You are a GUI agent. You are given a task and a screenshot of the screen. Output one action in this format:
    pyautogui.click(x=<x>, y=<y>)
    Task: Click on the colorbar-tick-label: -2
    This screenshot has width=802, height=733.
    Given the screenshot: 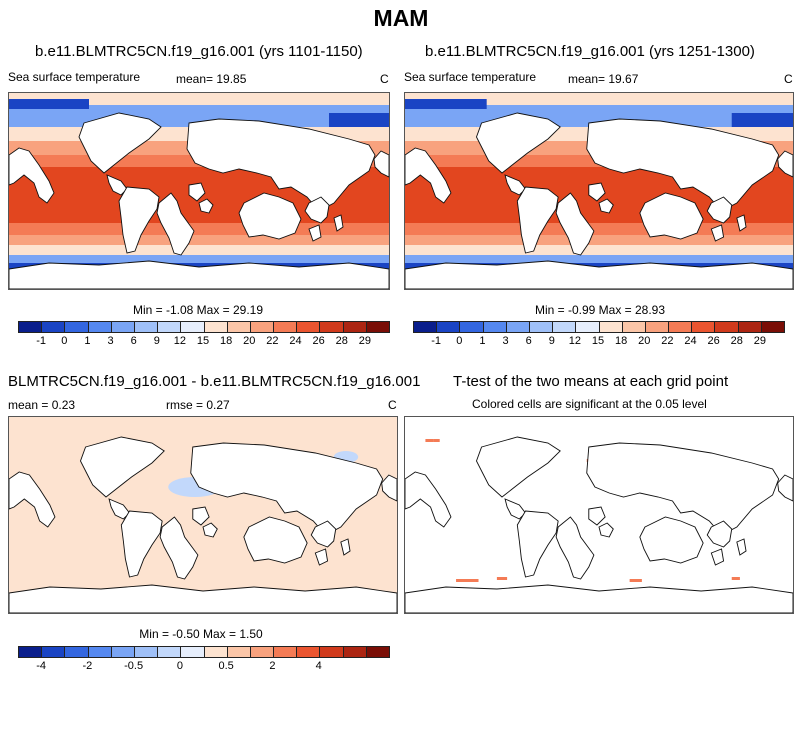 What is the action you would take?
    pyautogui.click(x=87, y=666)
    